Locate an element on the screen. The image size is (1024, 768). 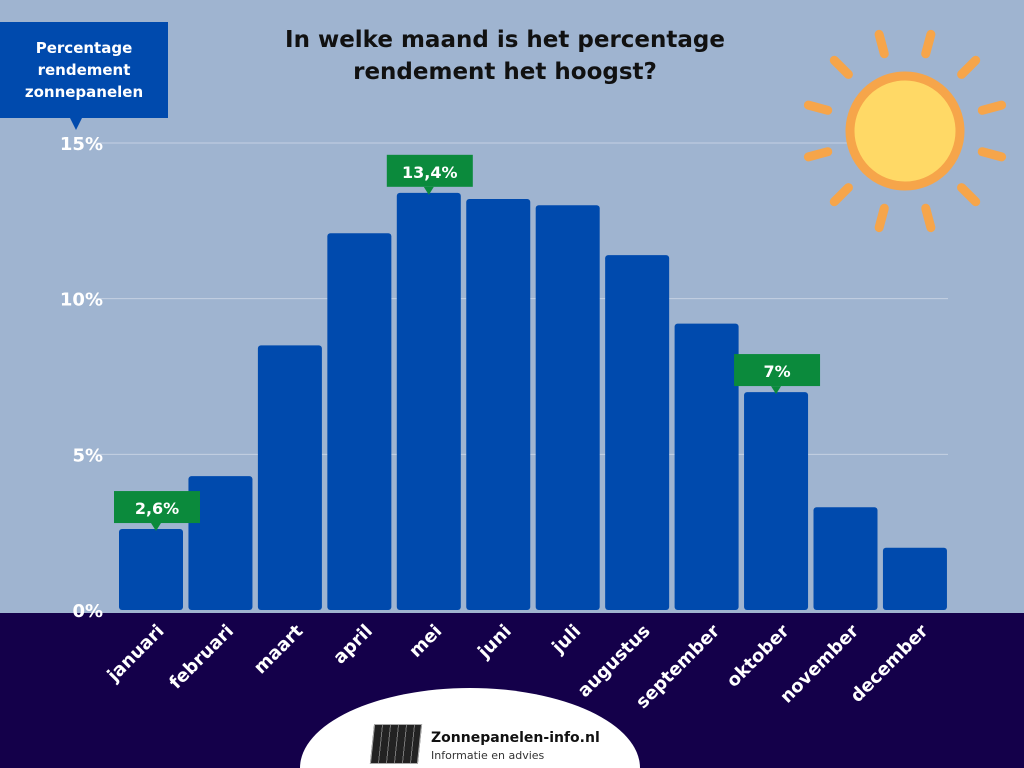
bar-december is located at coordinates (914, 578).